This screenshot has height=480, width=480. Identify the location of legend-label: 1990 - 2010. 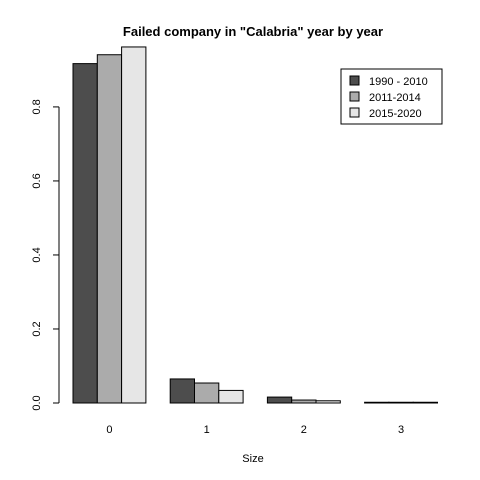
(398, 82).